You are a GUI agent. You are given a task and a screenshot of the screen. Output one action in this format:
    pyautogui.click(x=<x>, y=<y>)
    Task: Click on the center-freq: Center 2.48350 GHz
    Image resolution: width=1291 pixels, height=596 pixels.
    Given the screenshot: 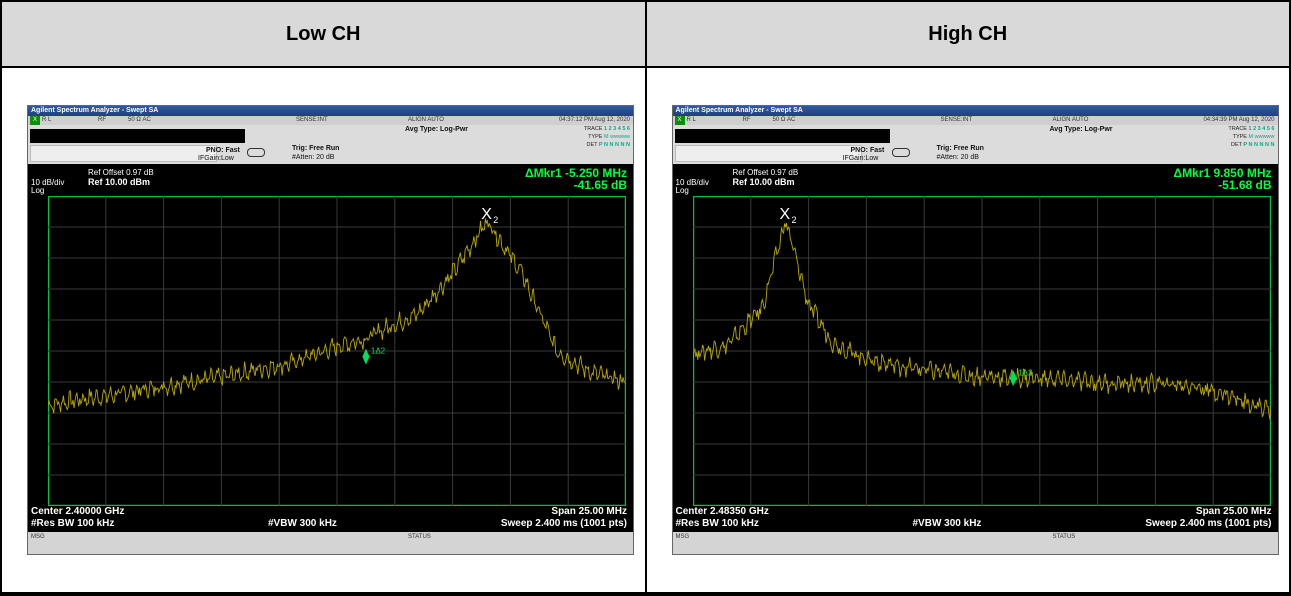 What is the action you would take?
    pyautogui.click(x=722, y=511)
    